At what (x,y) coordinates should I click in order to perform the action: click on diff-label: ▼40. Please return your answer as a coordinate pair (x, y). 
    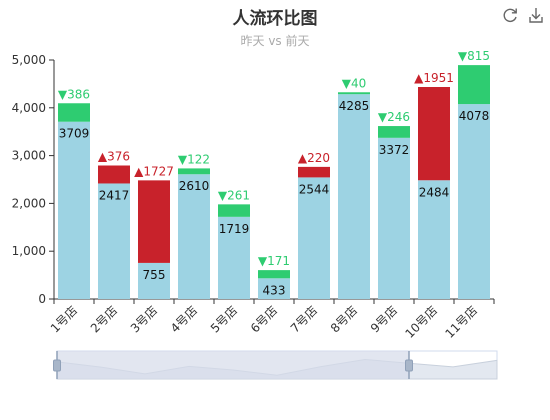
    Looking at the image, I should click on (354, 83).